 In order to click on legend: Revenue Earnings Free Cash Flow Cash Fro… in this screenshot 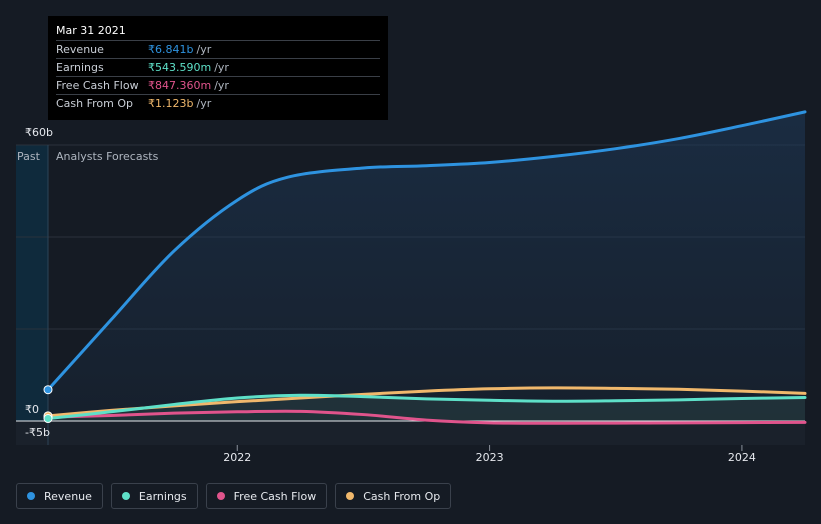, I will do `click(234, 496)`.